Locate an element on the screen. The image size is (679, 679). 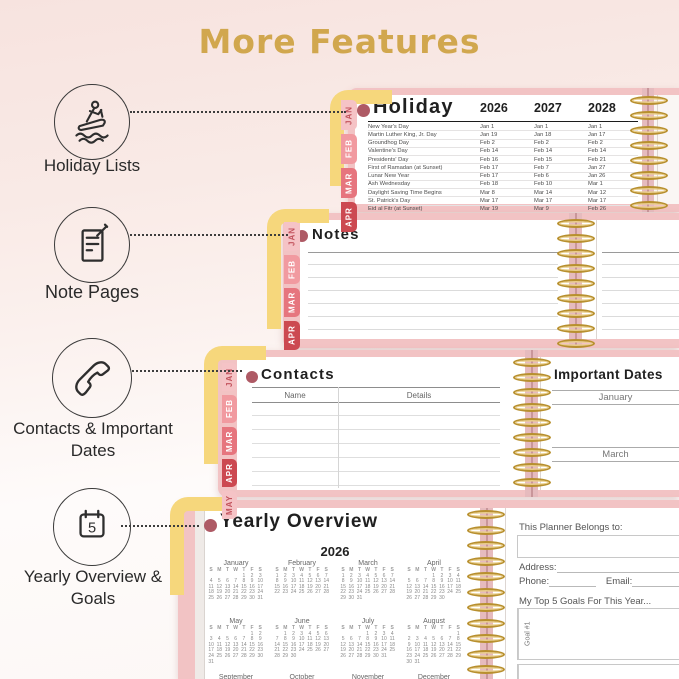
holiday-row: St. Patrick's Day Mar 17 Mar 17 Mar 17 is located at coordinates (503, 201).